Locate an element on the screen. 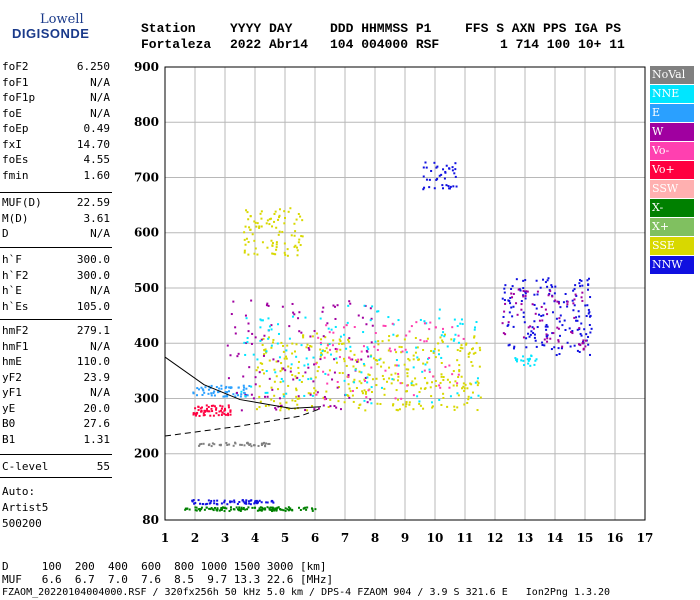 This screenshot has width=700, height=600. x-tick-label: 1 is located at coordinates (165, 538).